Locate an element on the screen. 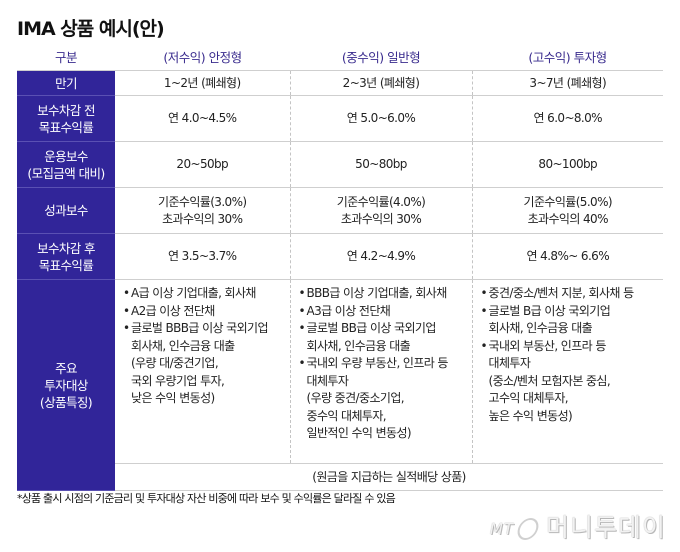 The height and width of the screenshot is (552, 680). row-label-line: 투자대상 is located at coordinates (66, 385).